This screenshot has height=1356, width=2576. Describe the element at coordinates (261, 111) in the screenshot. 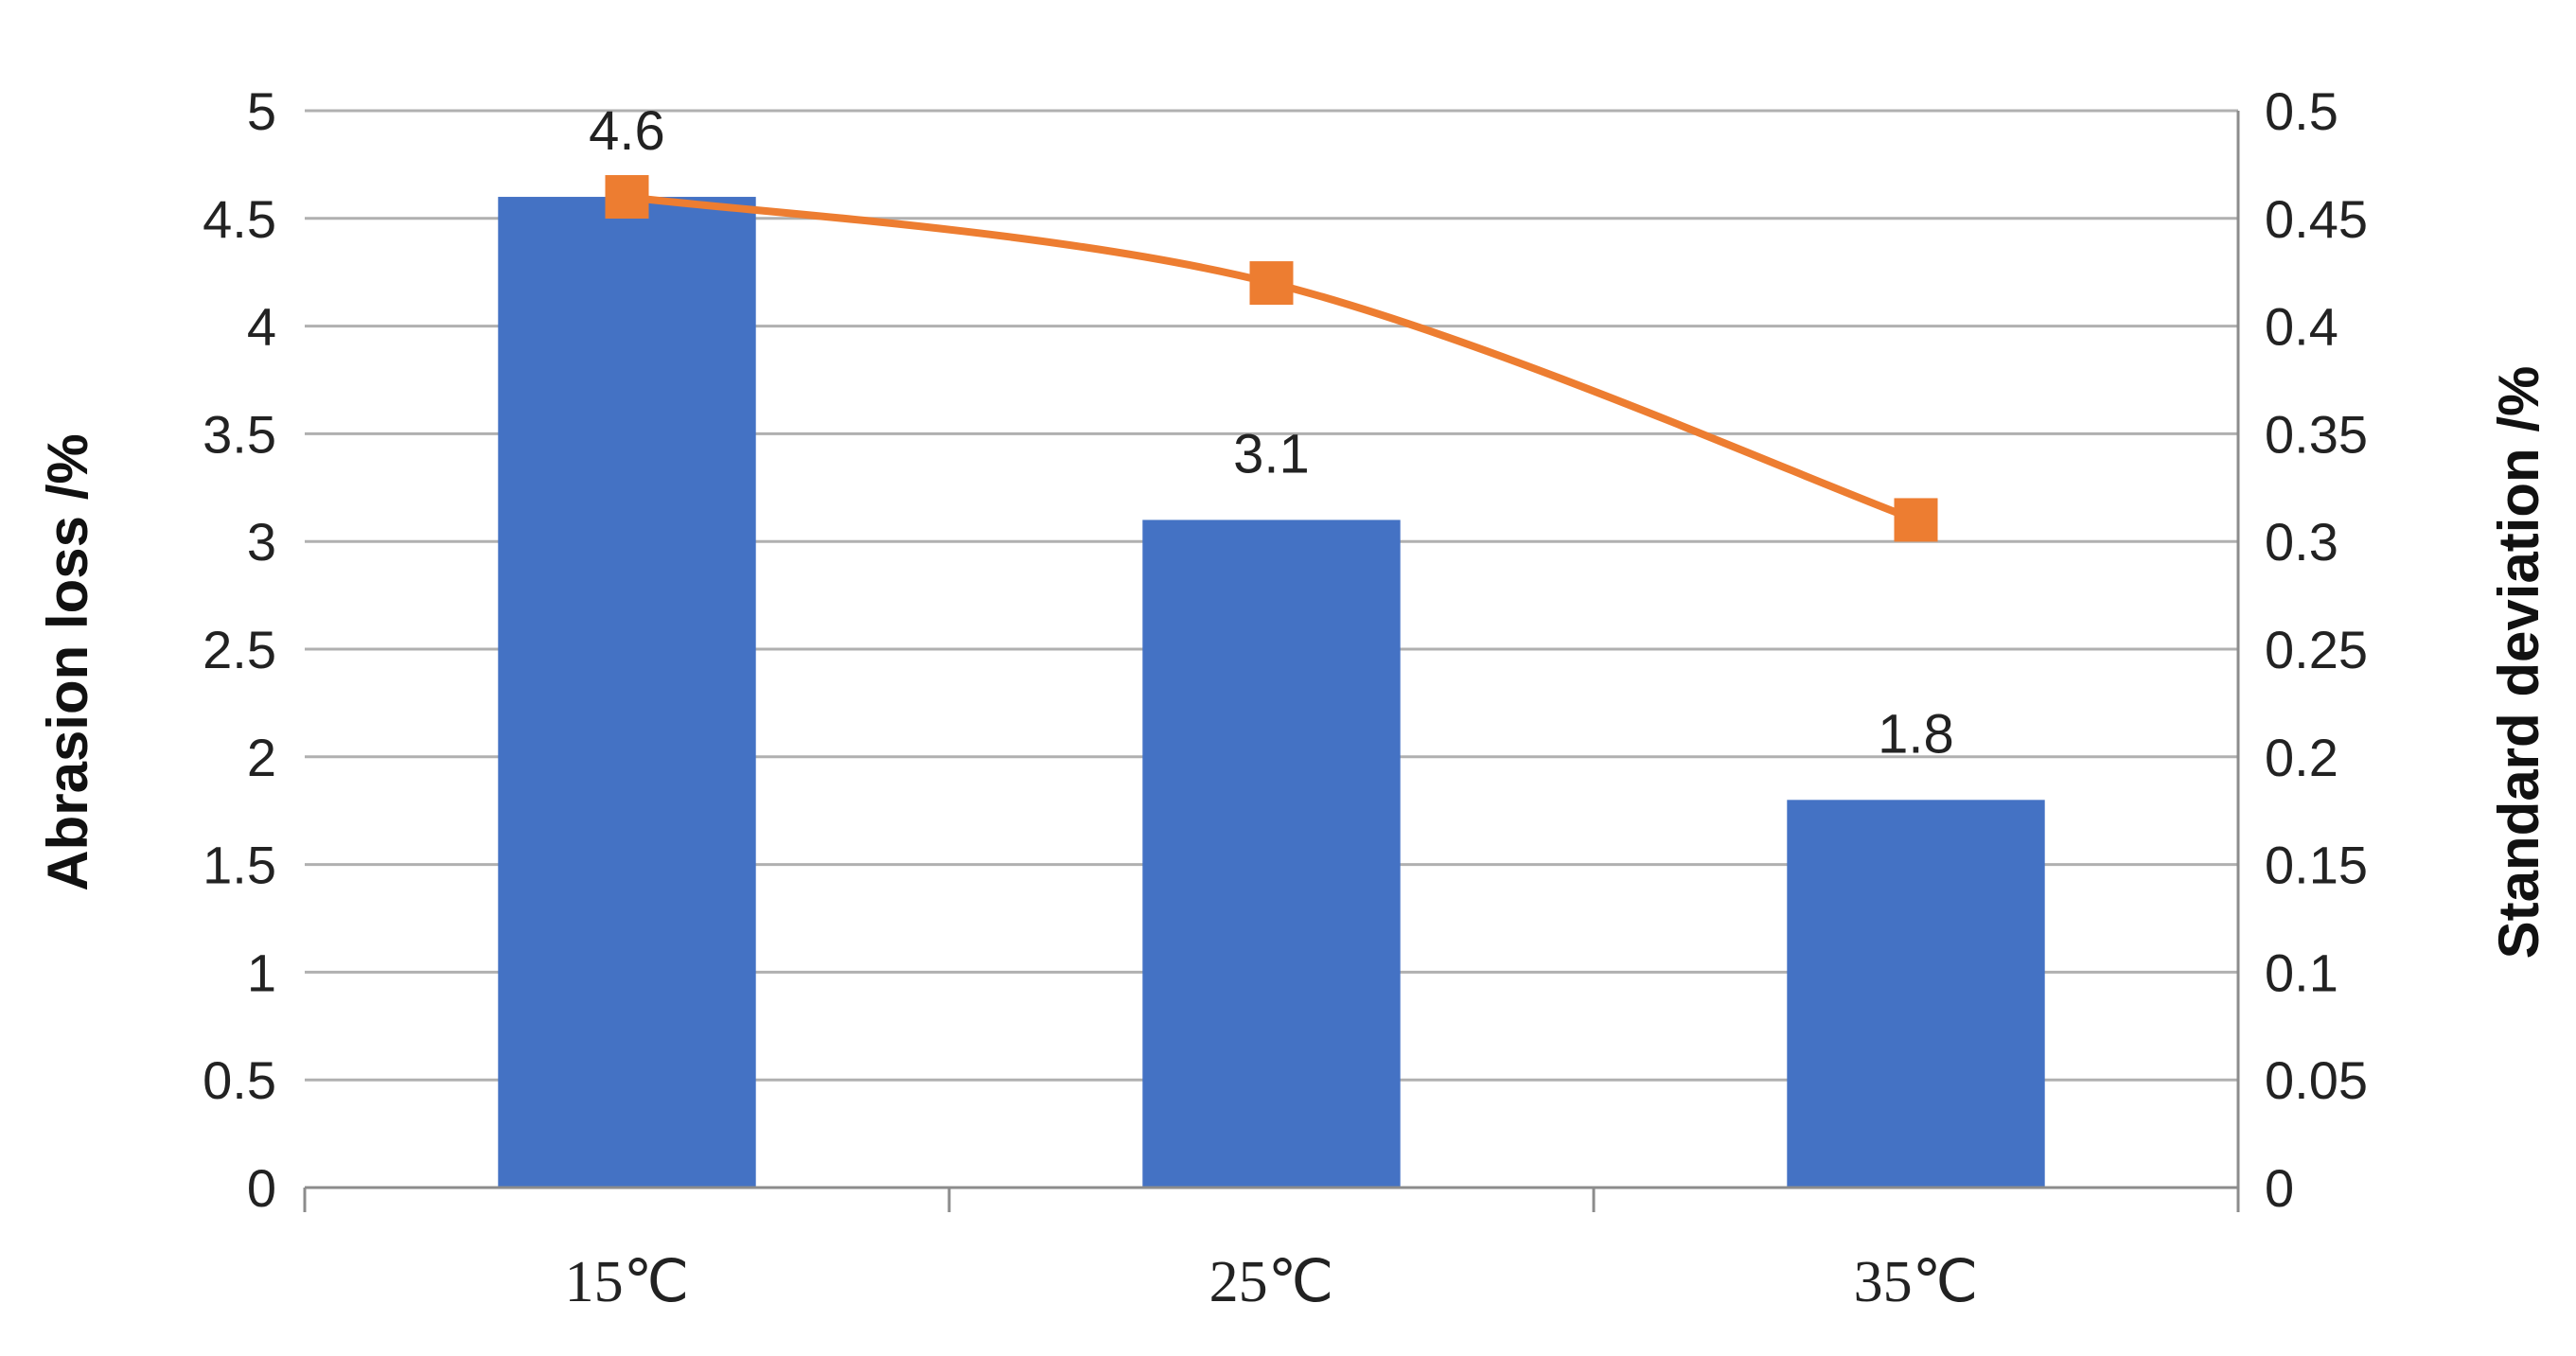

I see `left-tick-label: 5` at that location.